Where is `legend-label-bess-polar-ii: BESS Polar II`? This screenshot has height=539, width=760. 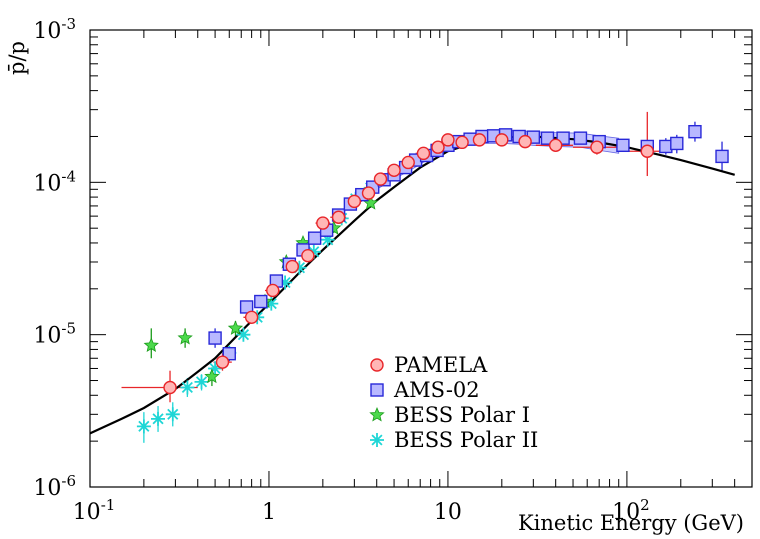
legend-label-bess-polar-ii: BESS Polar II is located at coordinates (466, 440).